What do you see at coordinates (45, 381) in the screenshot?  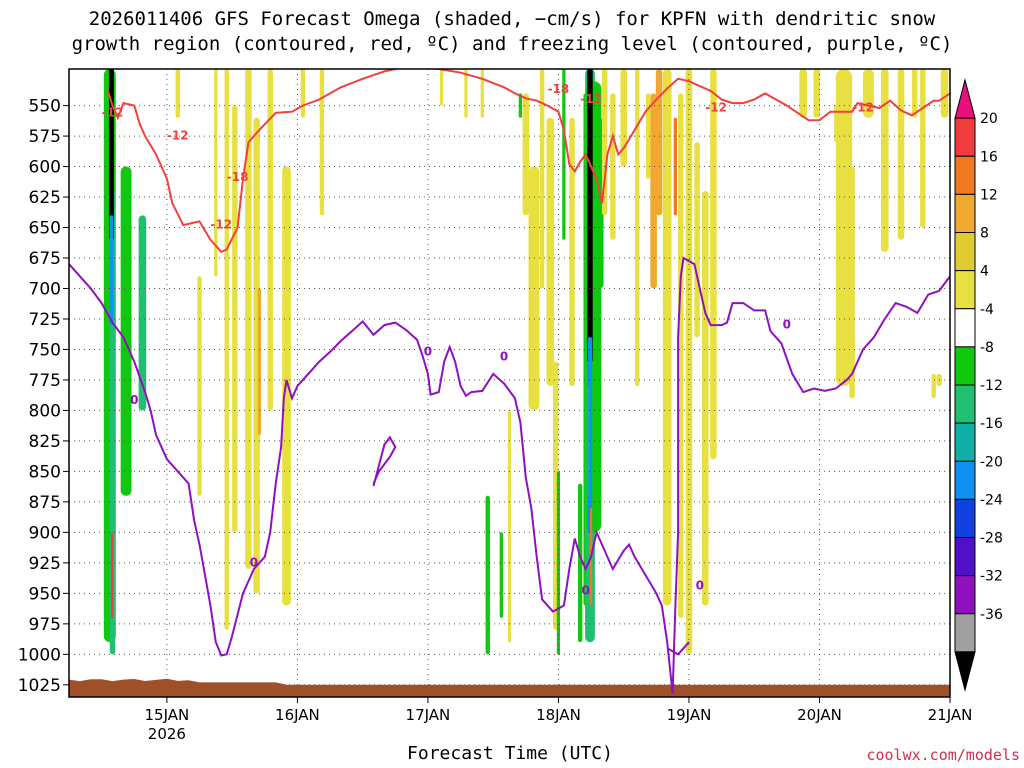 I see `y-tick-label: 775` at bounding box center [45, 381].